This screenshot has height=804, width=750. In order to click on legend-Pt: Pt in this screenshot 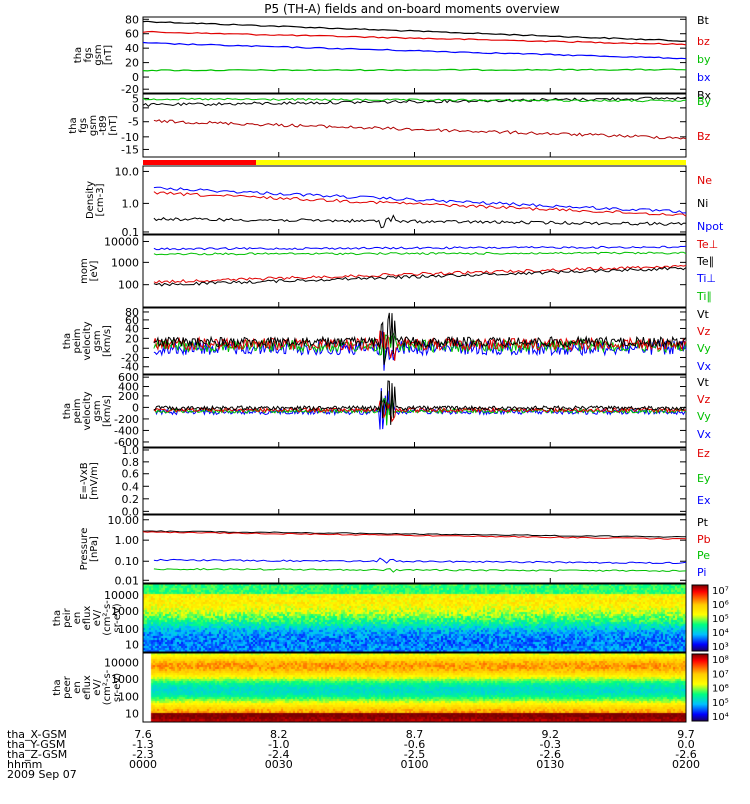, I will do `click(703, 522)`.